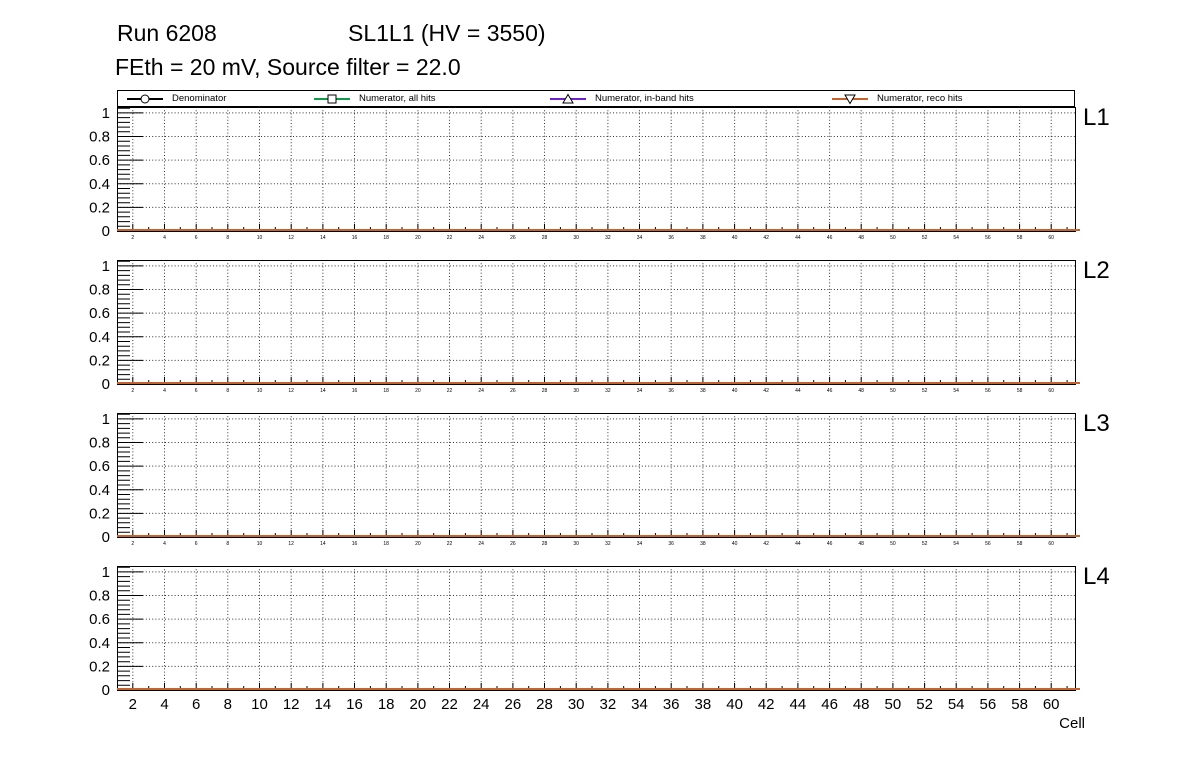  I want to click on chamber-title: SL1L1 (HV = 3550), so click(447, 33).